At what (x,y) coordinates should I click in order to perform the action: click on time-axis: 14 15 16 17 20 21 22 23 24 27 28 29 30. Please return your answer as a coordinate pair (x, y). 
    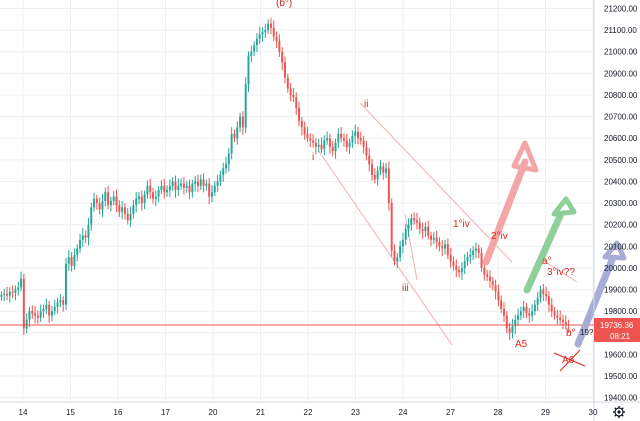
    Looking at the image, I should click on (308, 412).